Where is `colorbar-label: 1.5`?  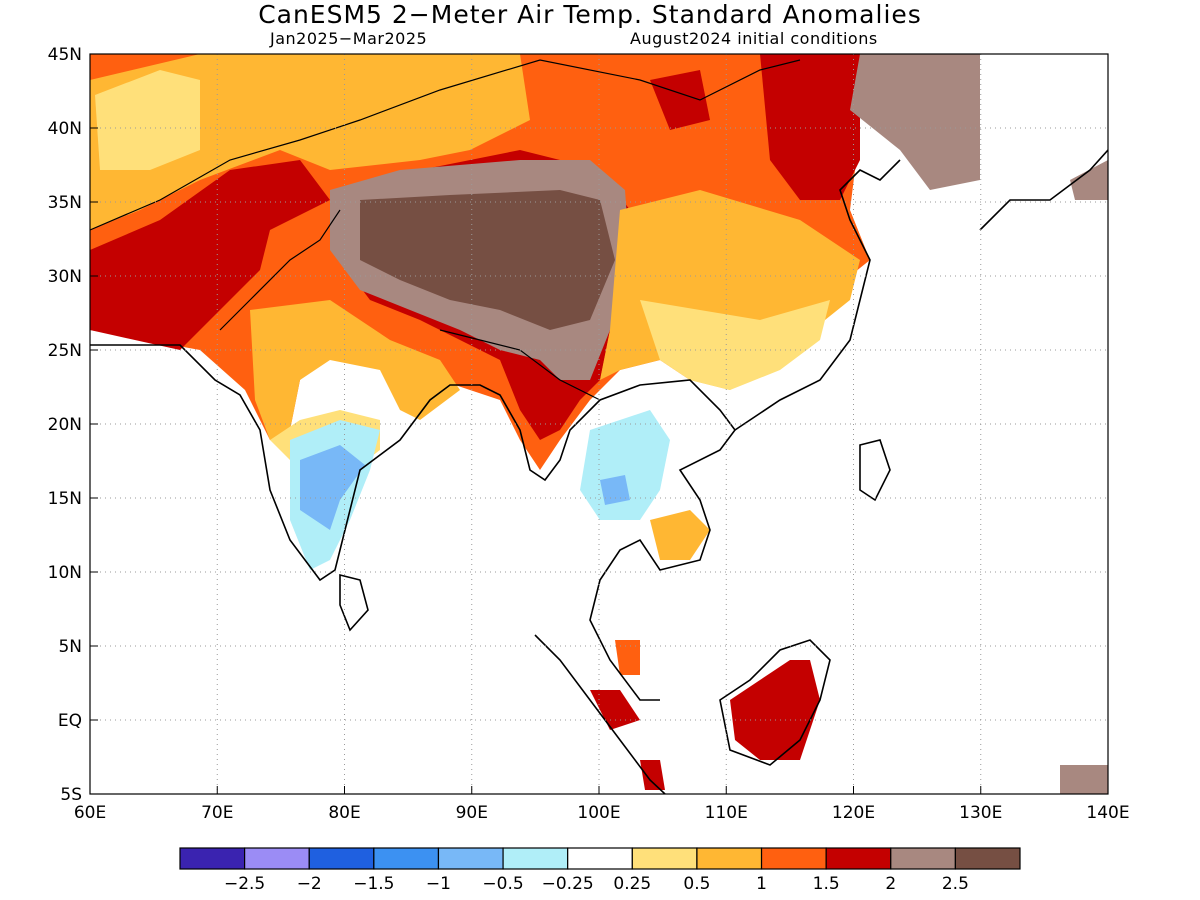 colorbar-label: 1.5 is located at coordinates (826, 884).